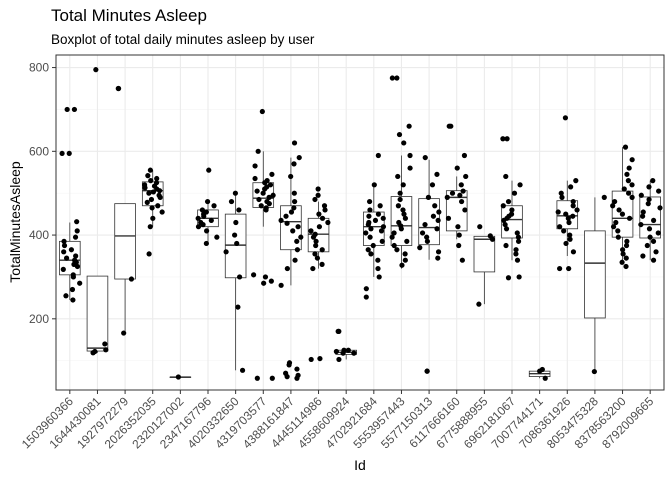  Describe the element at coordinates (39, 68) in the screenshot. I see `y-tick-label: 800` at that location.